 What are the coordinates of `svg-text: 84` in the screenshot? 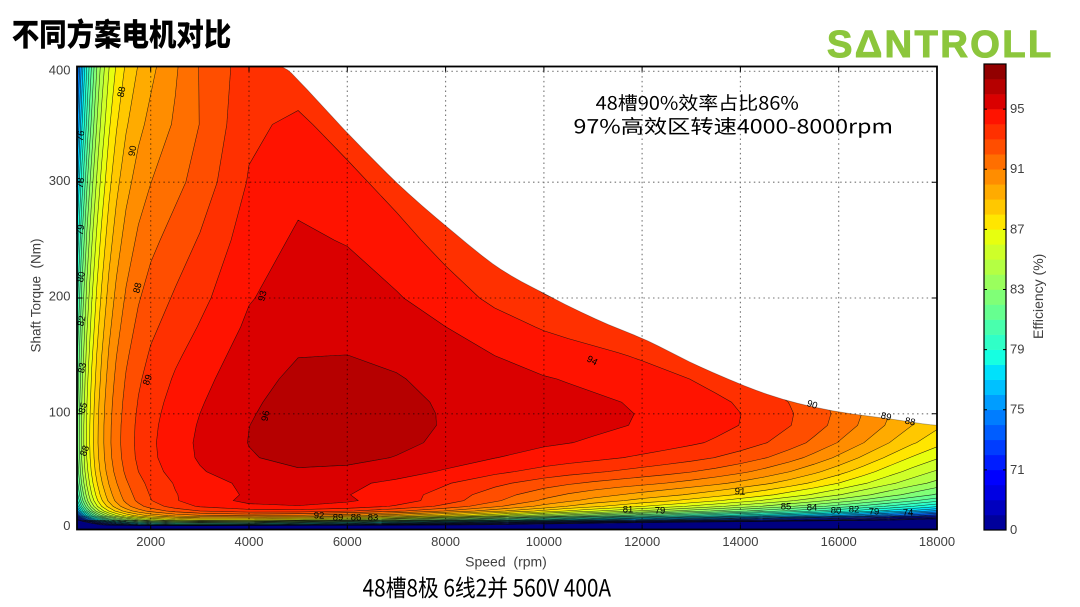 It's located at (812, 508).